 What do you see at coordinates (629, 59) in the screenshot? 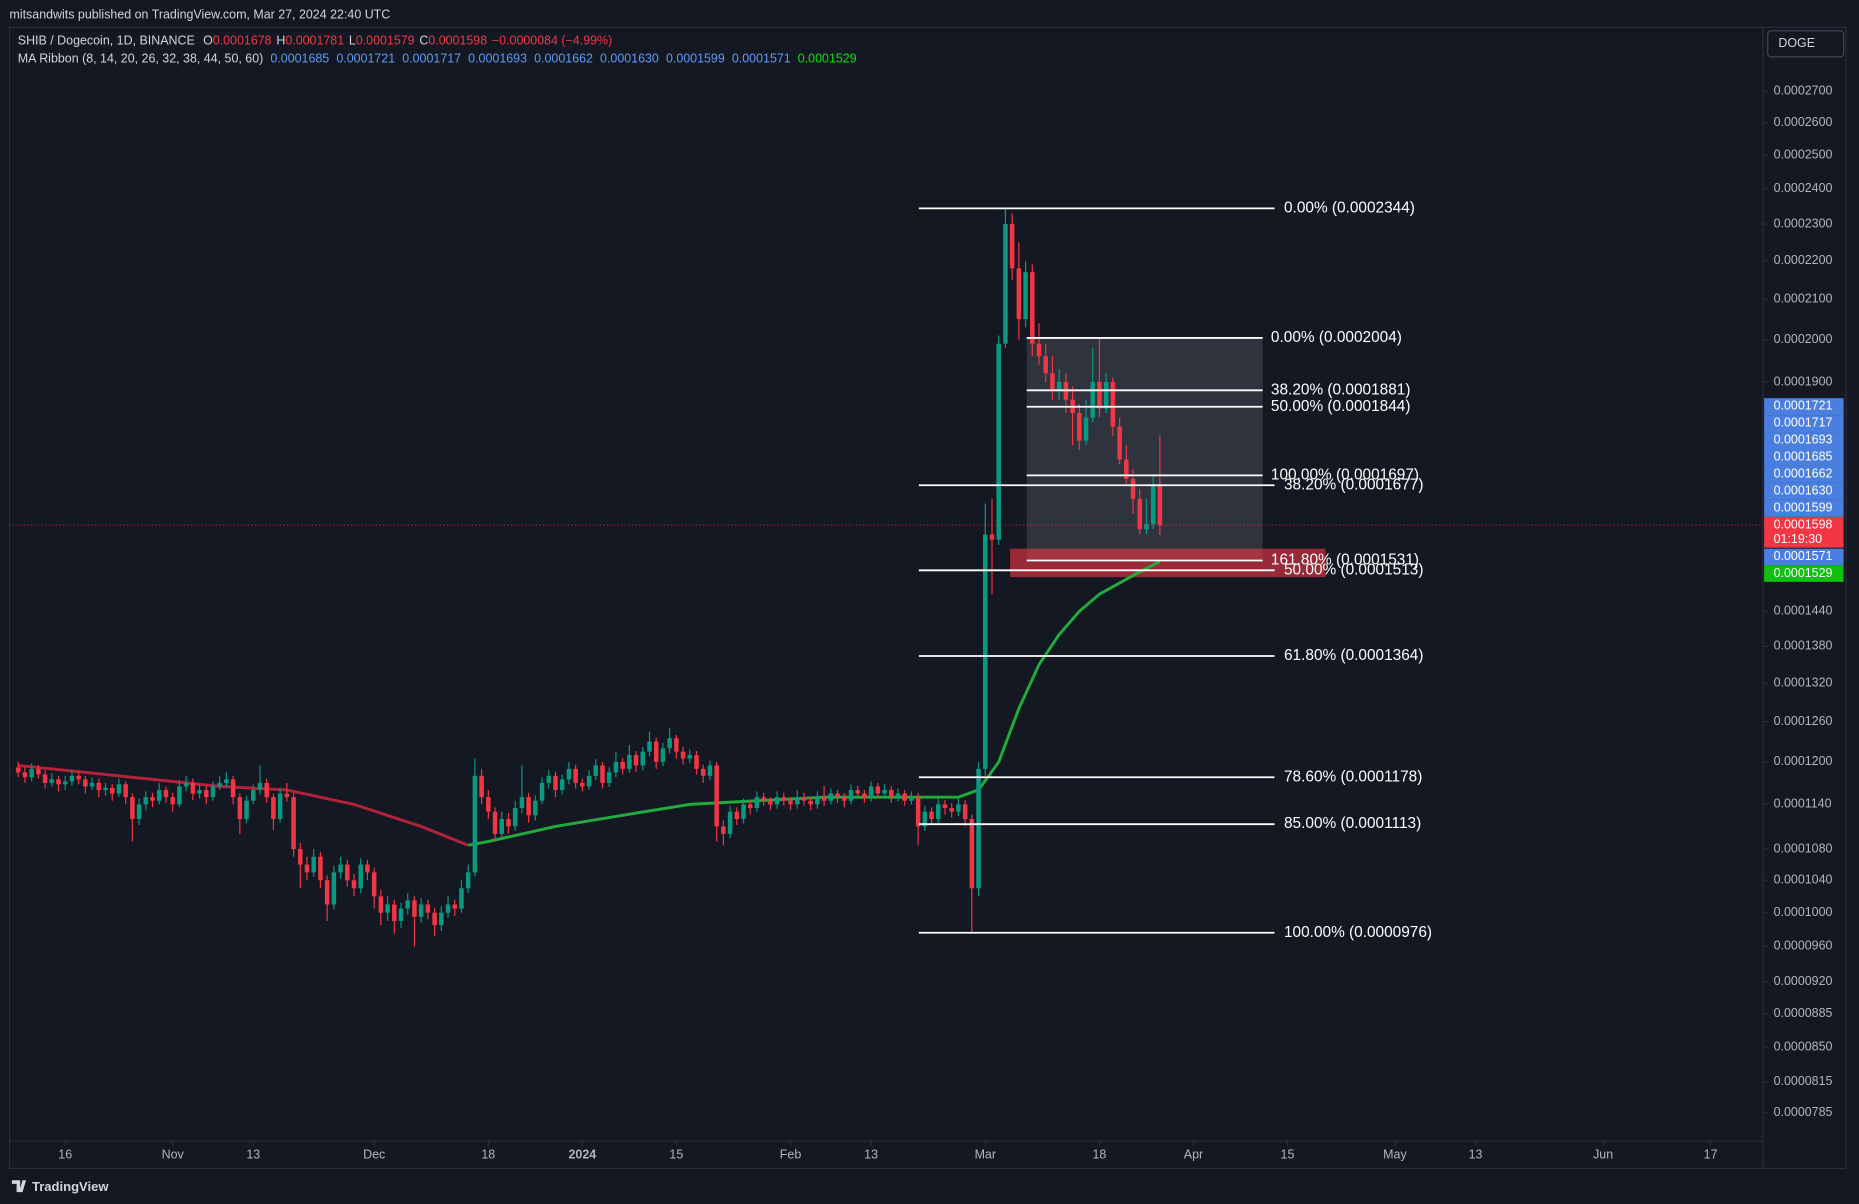
I see `ribbon-value: 0.0001630` at bounding box center [629, 59].